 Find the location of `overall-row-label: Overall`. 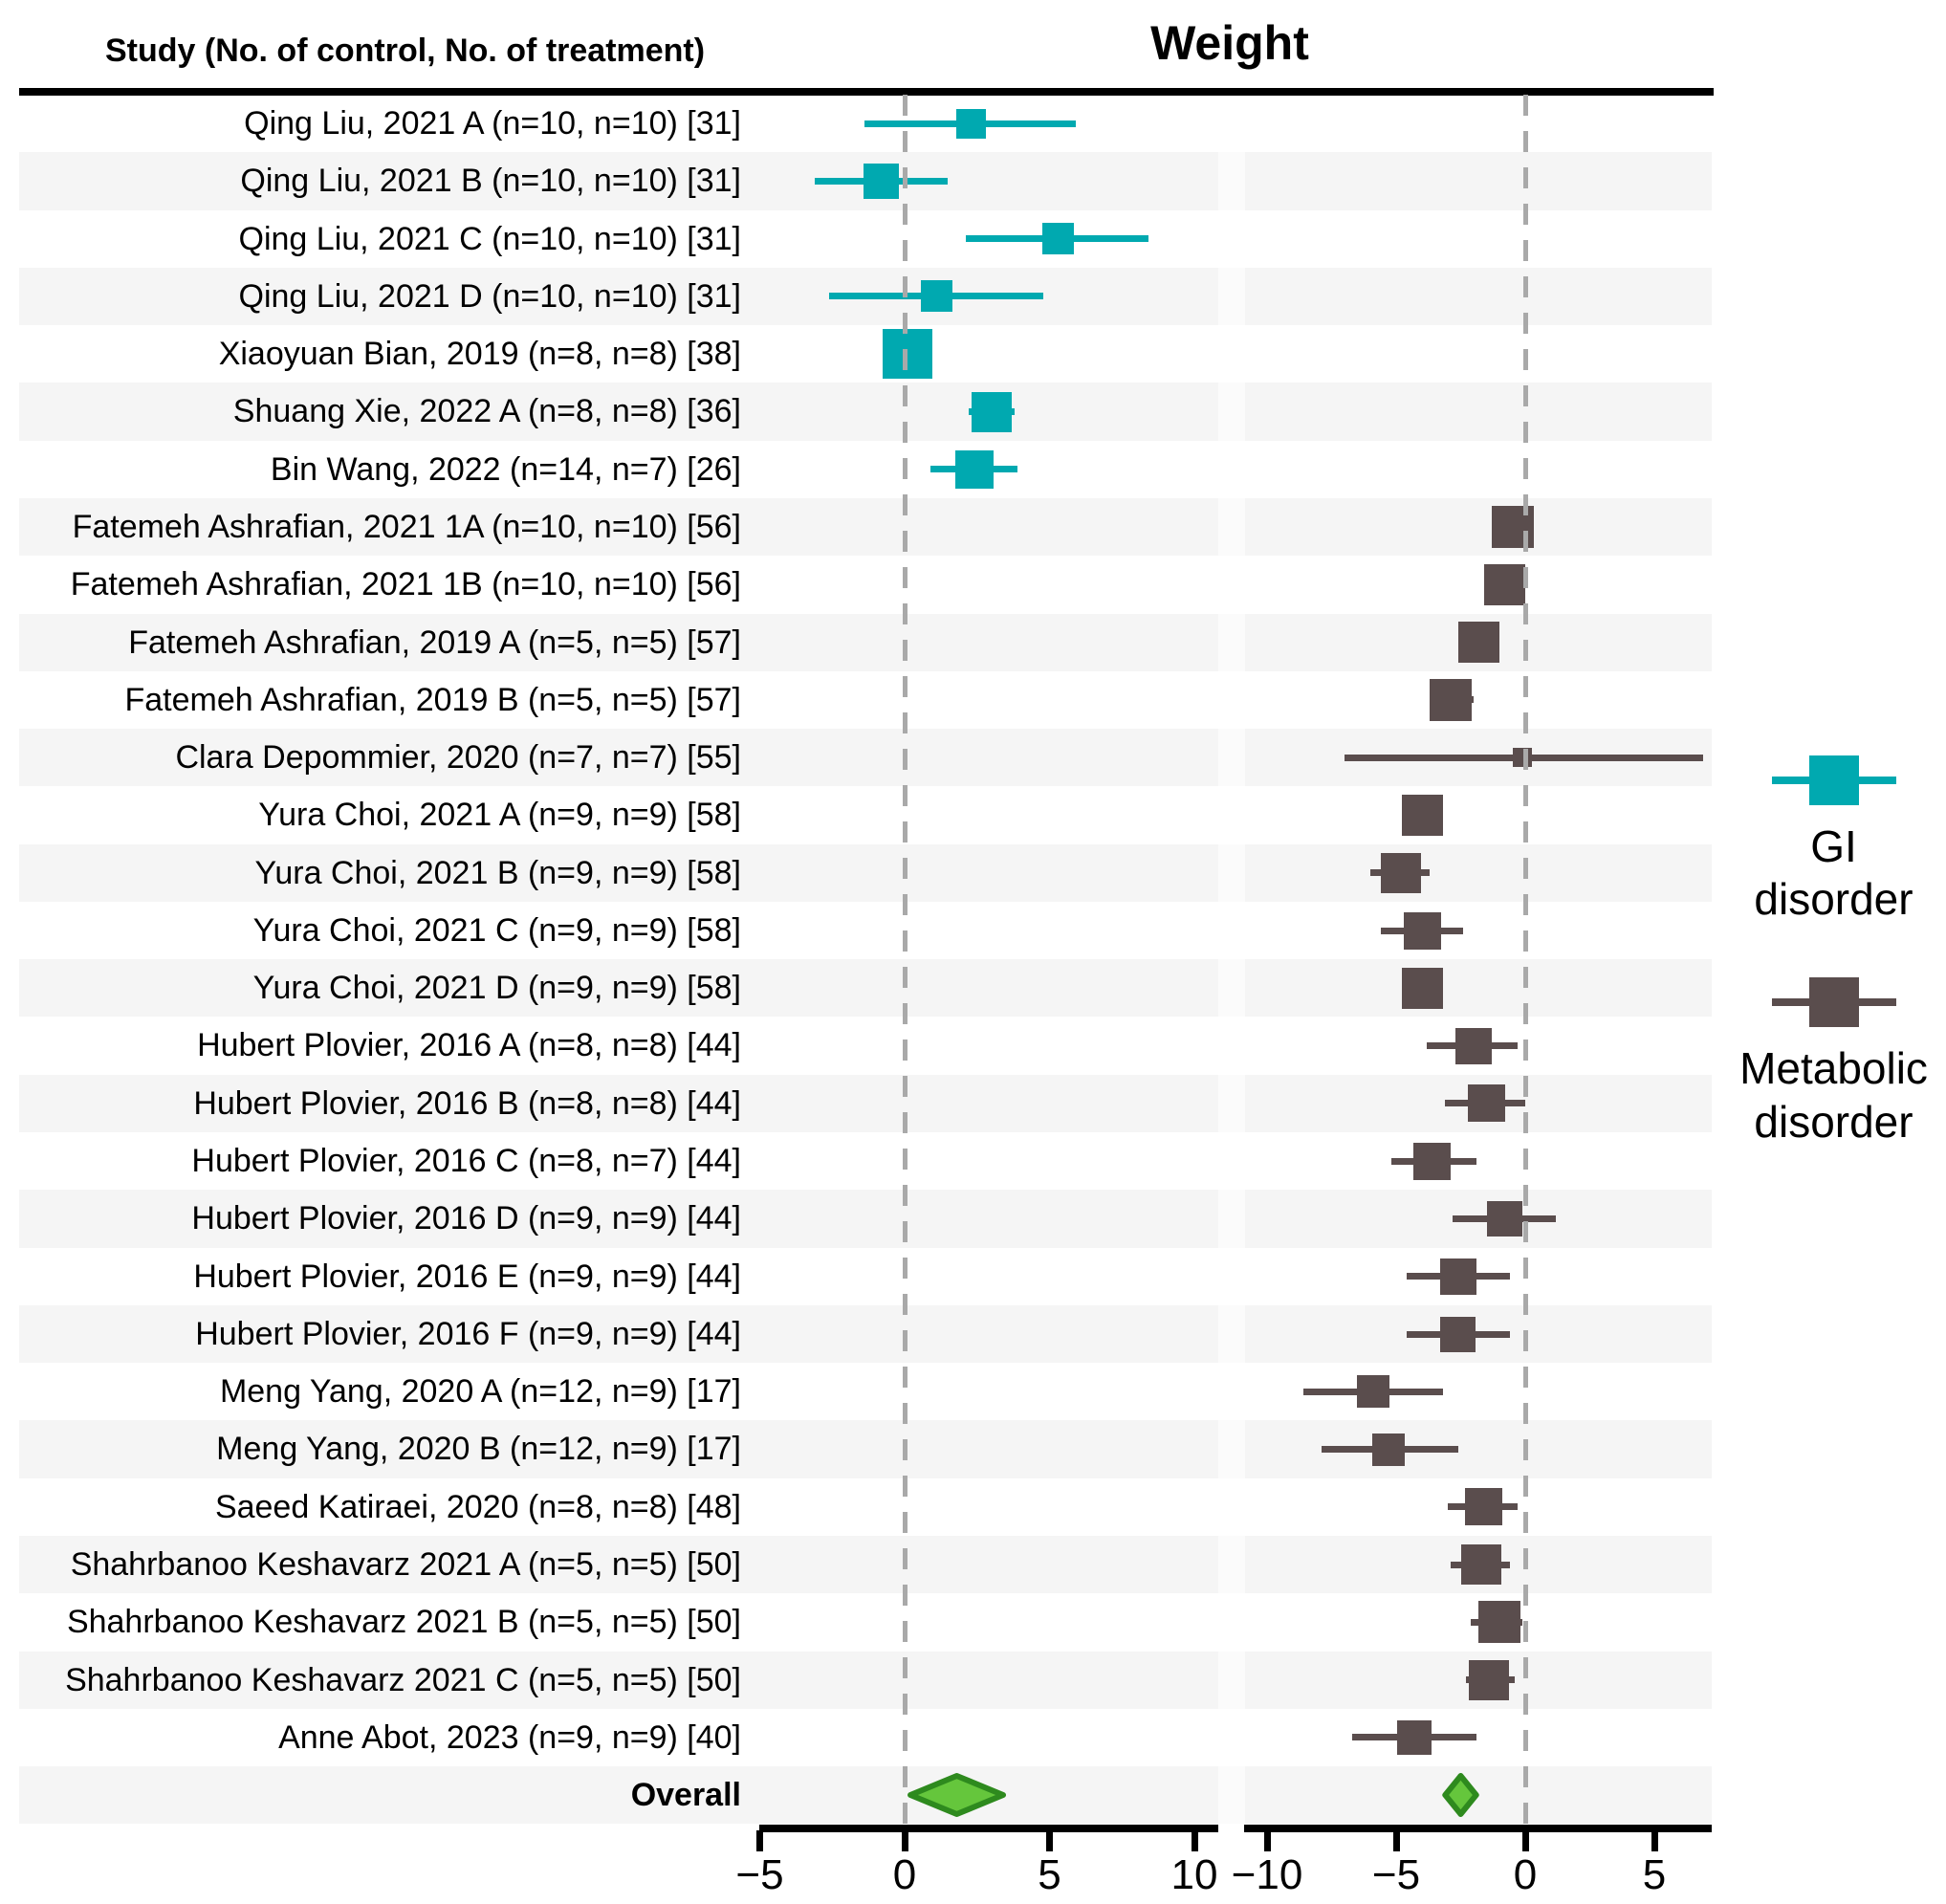

overall-row-label: Overall is located at coordinates (686, 1796).